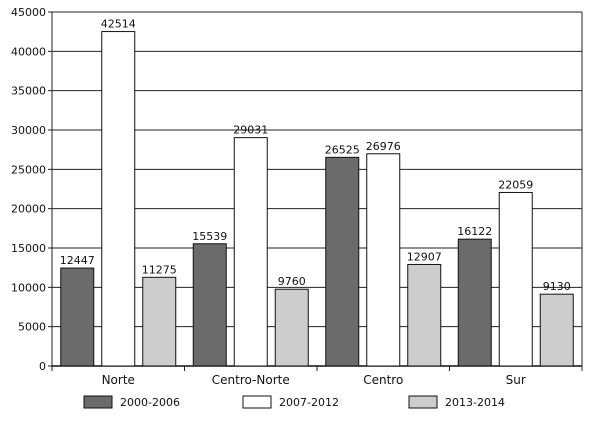  Describe the element at coordinates (118, 24) in the screenshot. I see `data-label: 42514` at that location.